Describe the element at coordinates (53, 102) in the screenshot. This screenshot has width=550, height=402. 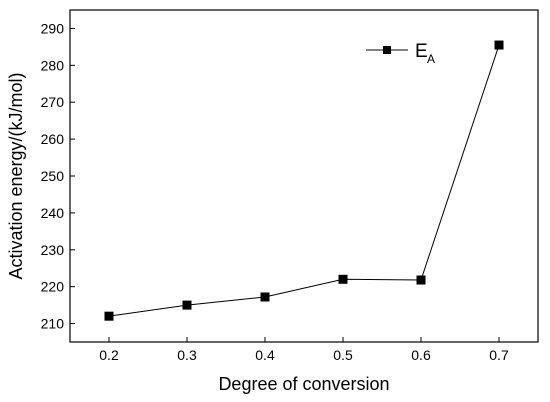
I see `y-tick-label: 270` at that location.